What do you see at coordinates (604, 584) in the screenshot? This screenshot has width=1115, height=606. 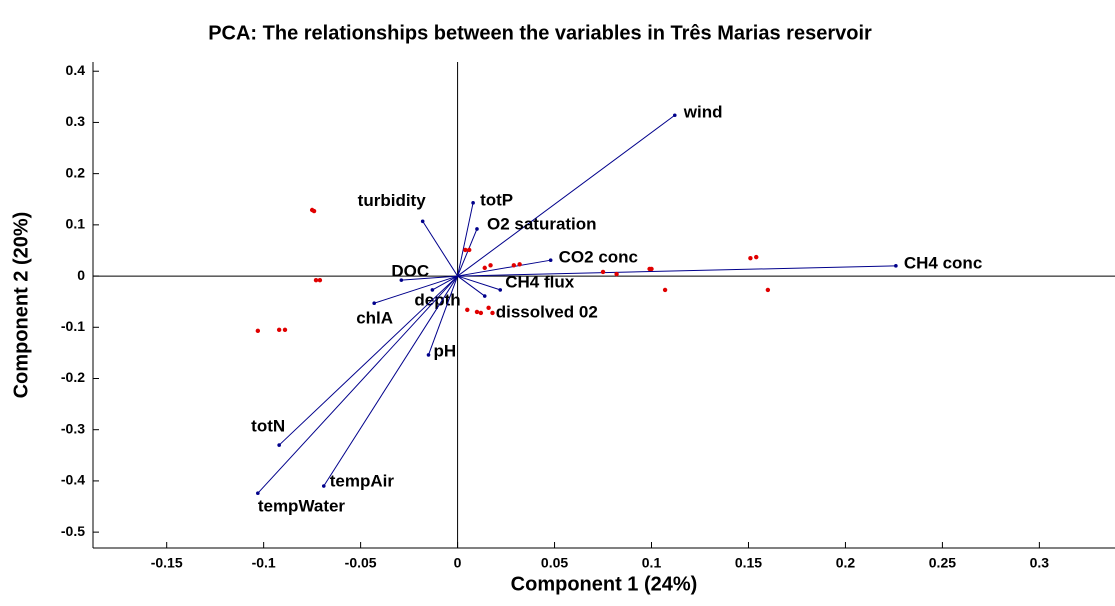 I see `x-axis-label: Component 1 (24%)` at bounding box center [604, 584].